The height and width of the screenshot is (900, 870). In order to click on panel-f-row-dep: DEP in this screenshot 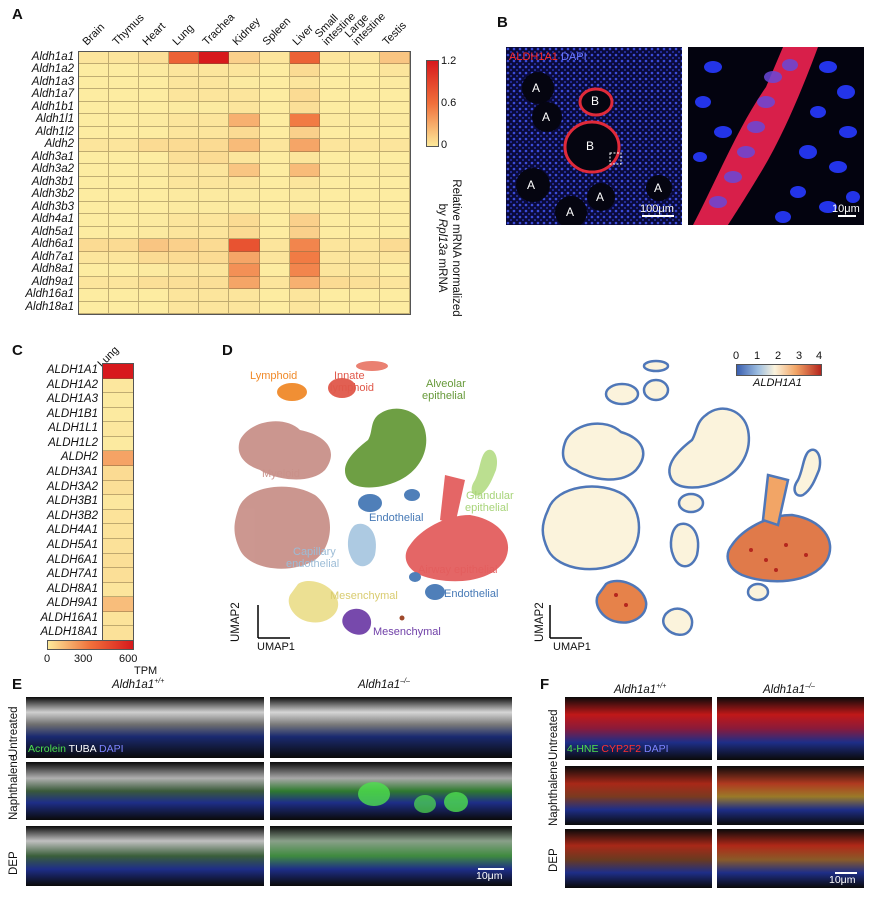, I will do `click(554, 860)`.